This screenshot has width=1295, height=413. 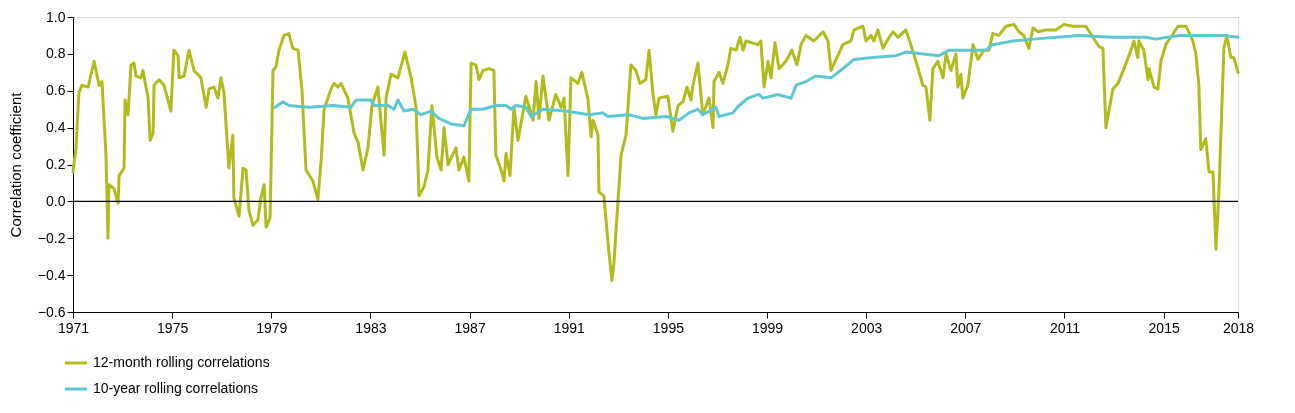 I want to click on y-tick-label: −0.2, so click(x=51, y=237).